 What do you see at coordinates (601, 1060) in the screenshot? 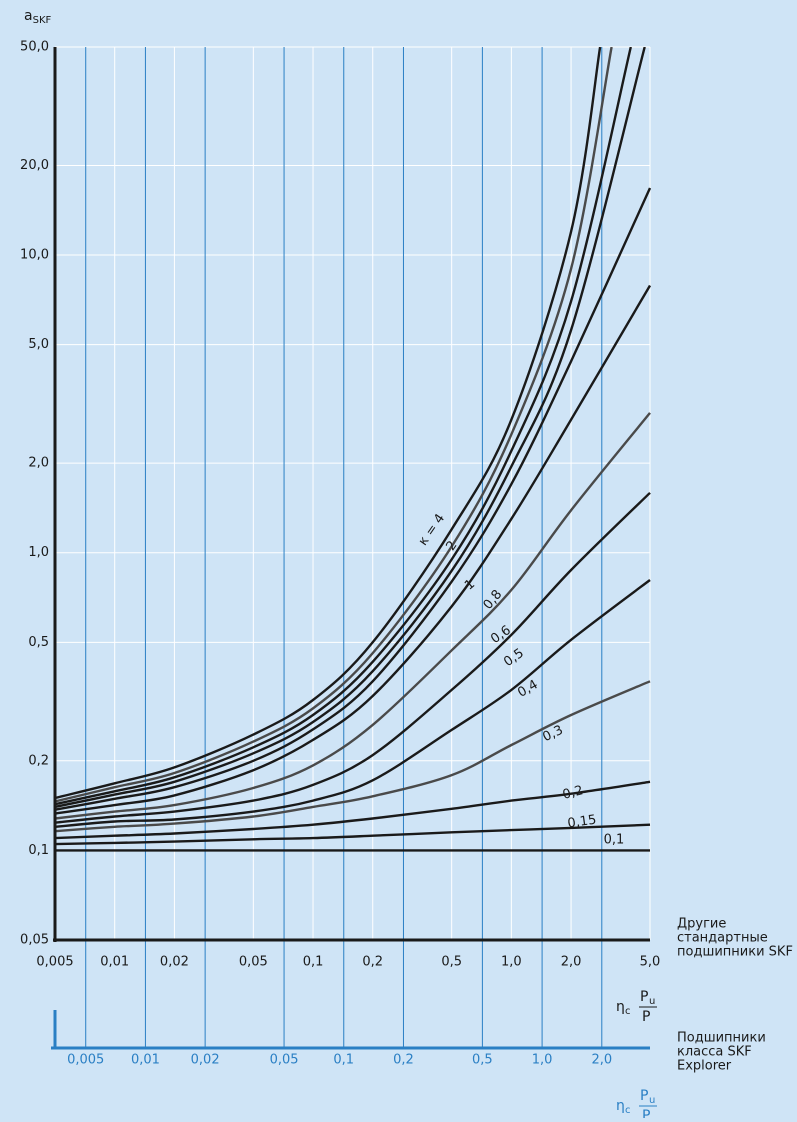
I see `x2-tick-label: 2,0` at bounding box center [601, 1060].